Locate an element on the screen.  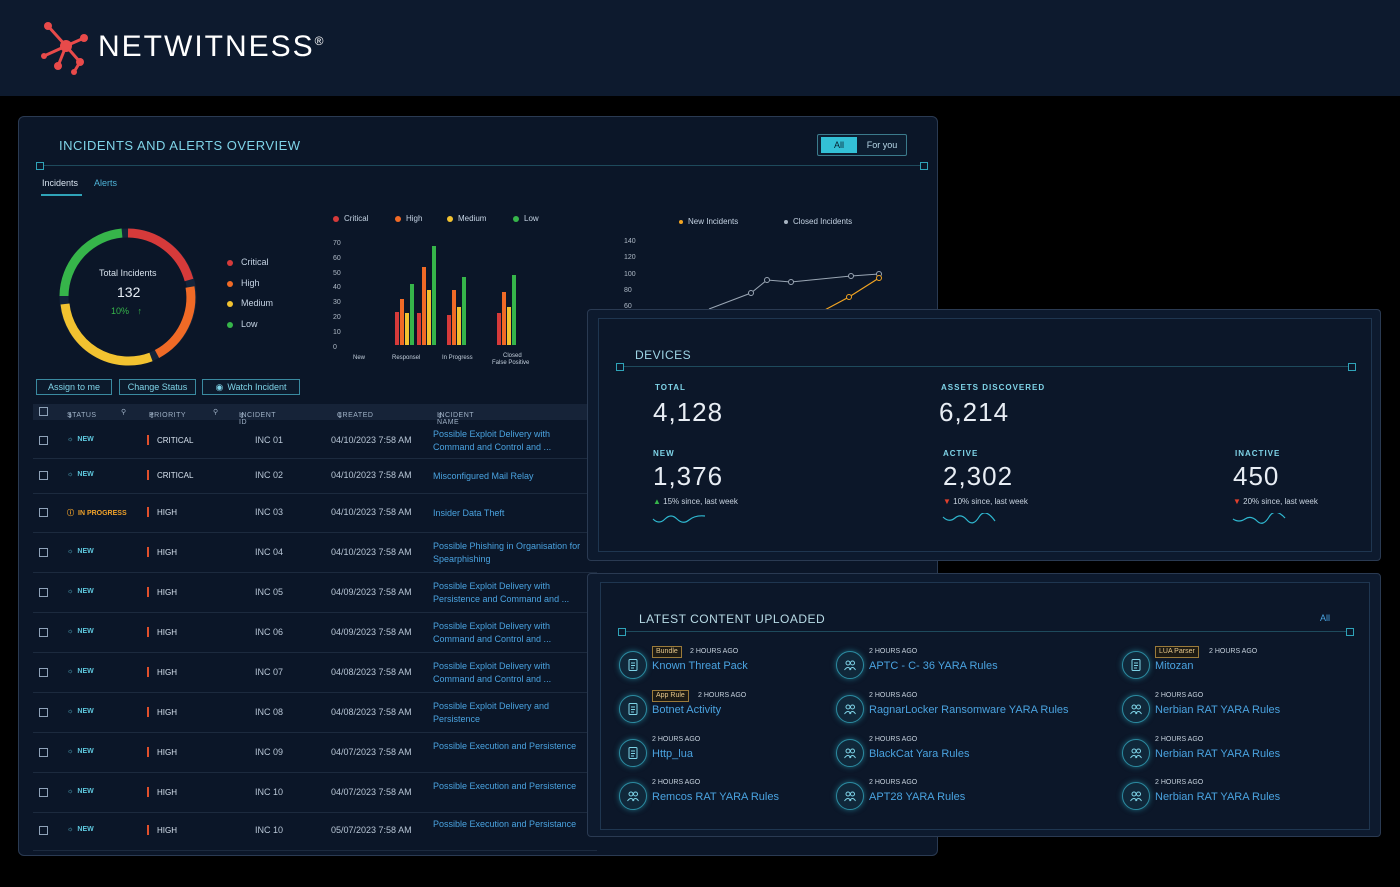
incident-name-link: Possible Execution and Persistance is located at coordinates (505, 824).